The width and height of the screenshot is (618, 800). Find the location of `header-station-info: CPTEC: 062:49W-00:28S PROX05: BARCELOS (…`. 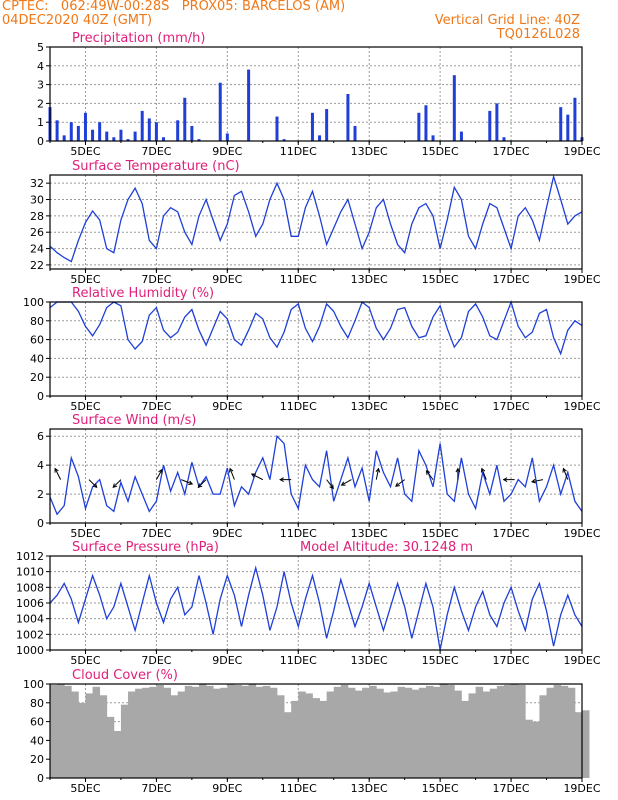

header-station-info: CPTEC: 062:49W-00:28S PROX05: BARCELOS (… is located at coordinates (174, 7).